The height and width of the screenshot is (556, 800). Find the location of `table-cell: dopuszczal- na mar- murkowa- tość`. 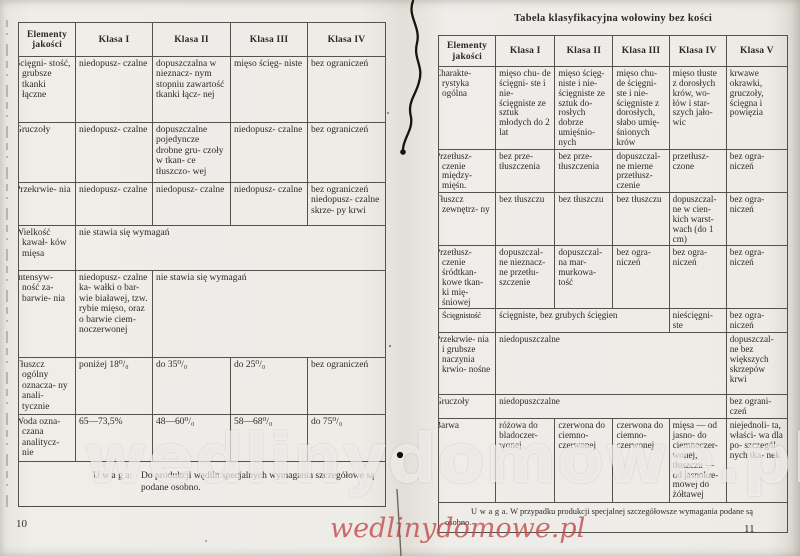

table-cell: dopuszczal- na mar- murkowa- tość is located at coordinates (584, 277).